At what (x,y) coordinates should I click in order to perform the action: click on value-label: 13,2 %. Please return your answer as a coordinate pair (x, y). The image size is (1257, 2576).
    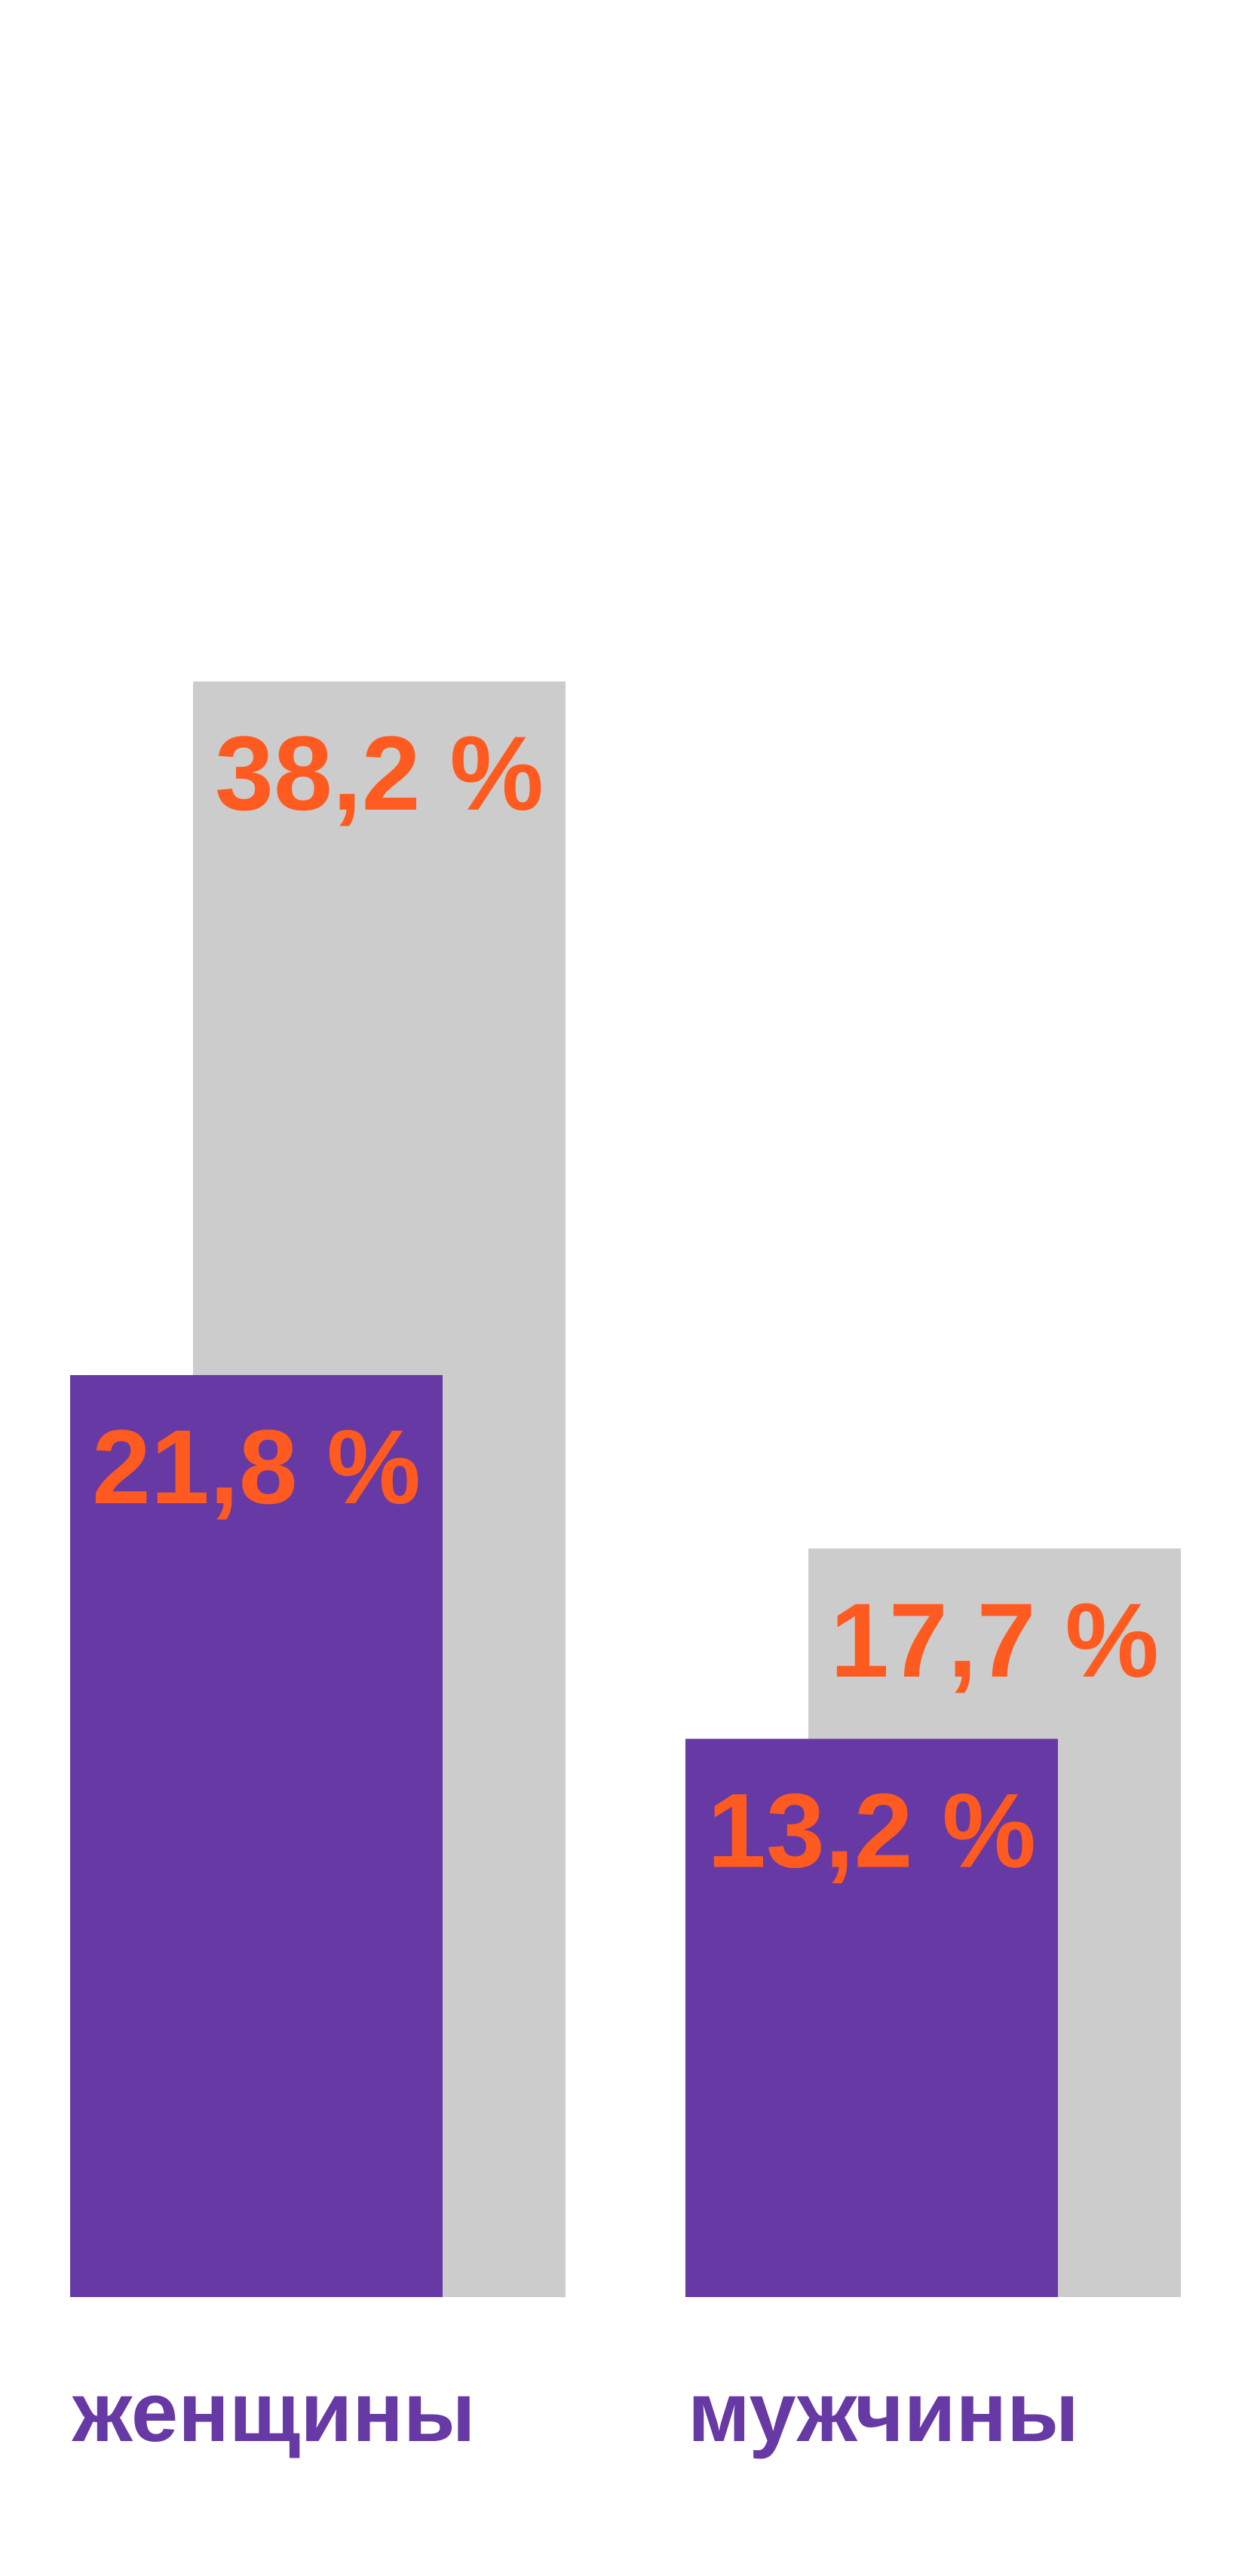
    Looking at the image, I should click on (872, 1830).